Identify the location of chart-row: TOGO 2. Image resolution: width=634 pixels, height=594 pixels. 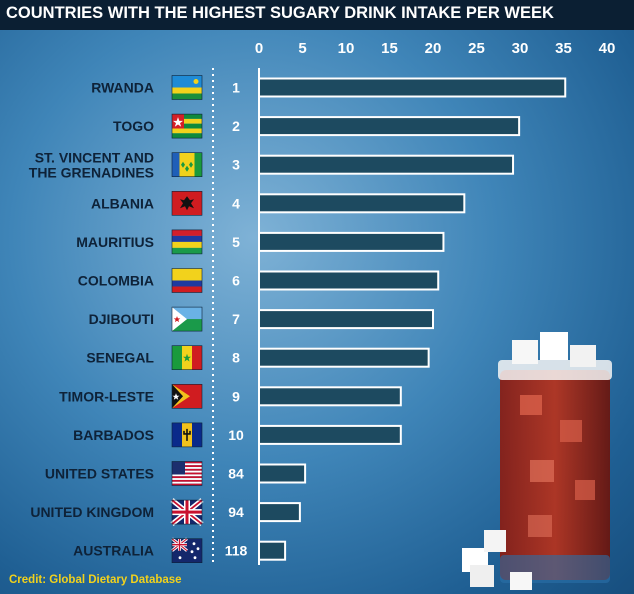
(317, 126).